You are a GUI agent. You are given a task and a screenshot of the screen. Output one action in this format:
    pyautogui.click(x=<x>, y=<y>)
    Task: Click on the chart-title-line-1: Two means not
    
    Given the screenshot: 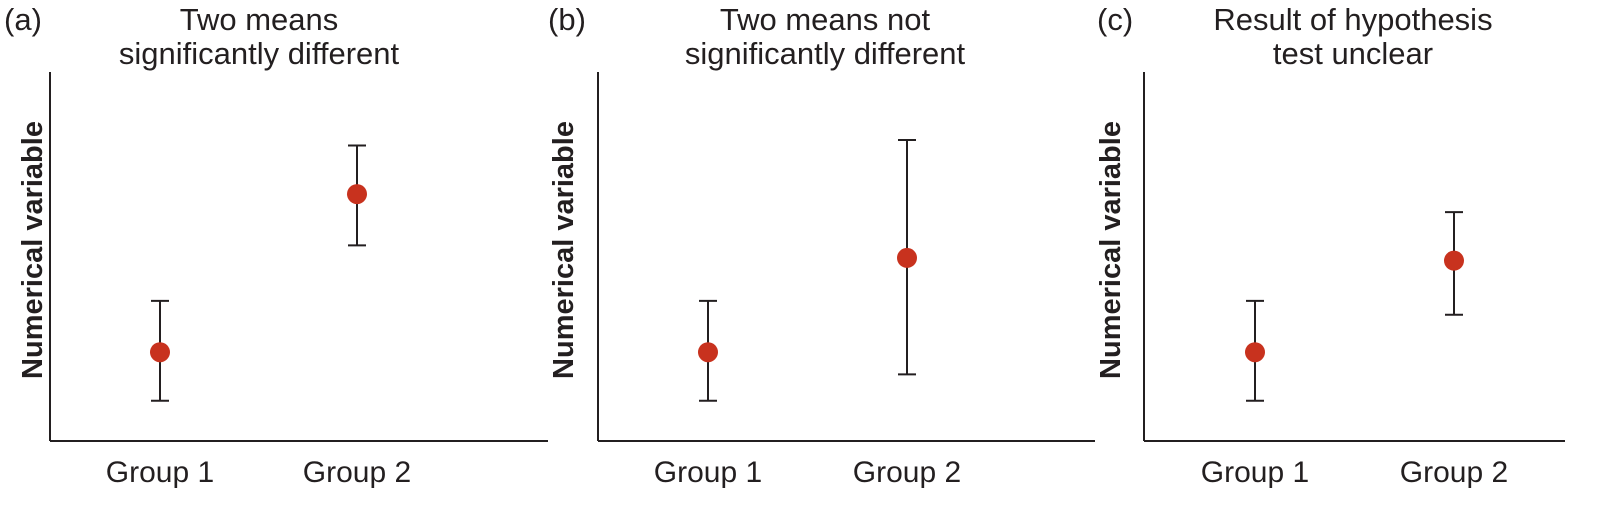 What is the action you would take?
    pyautogui.click(x=825, y=19)
    